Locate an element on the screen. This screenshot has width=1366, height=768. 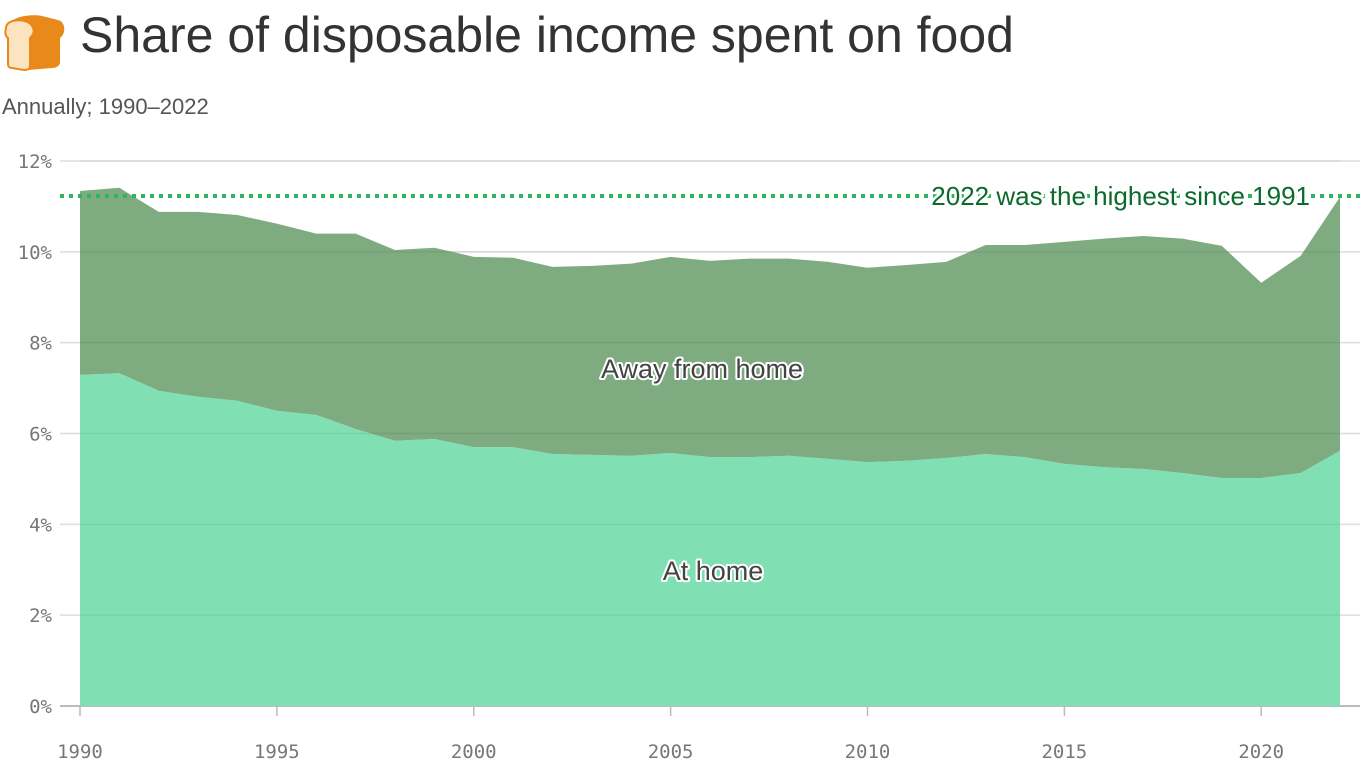
y-tick-label: 12% is located at coordinates (35, 162).